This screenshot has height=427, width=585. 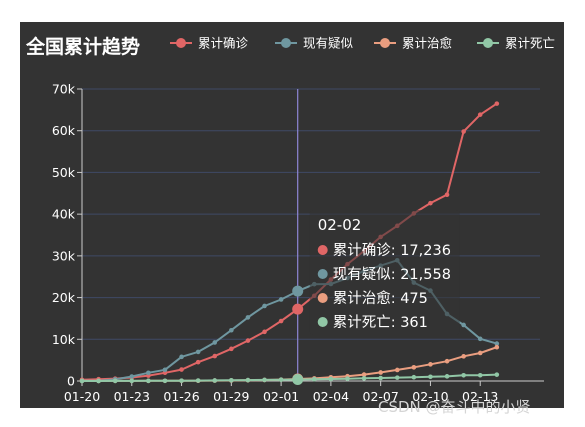 I want to click on legend-marker, so click(x=385, y=43).